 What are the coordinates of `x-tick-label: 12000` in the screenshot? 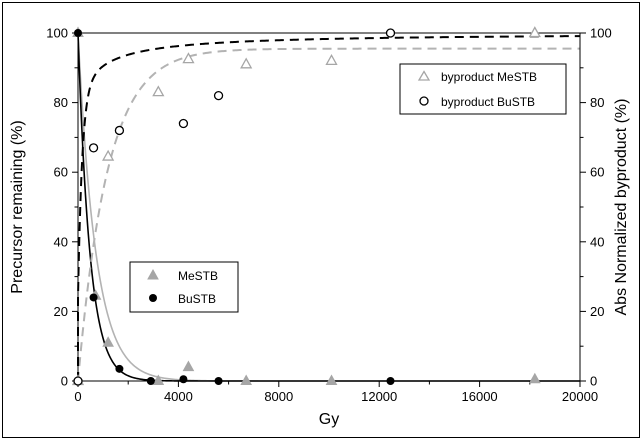 It's located at (379, 396).